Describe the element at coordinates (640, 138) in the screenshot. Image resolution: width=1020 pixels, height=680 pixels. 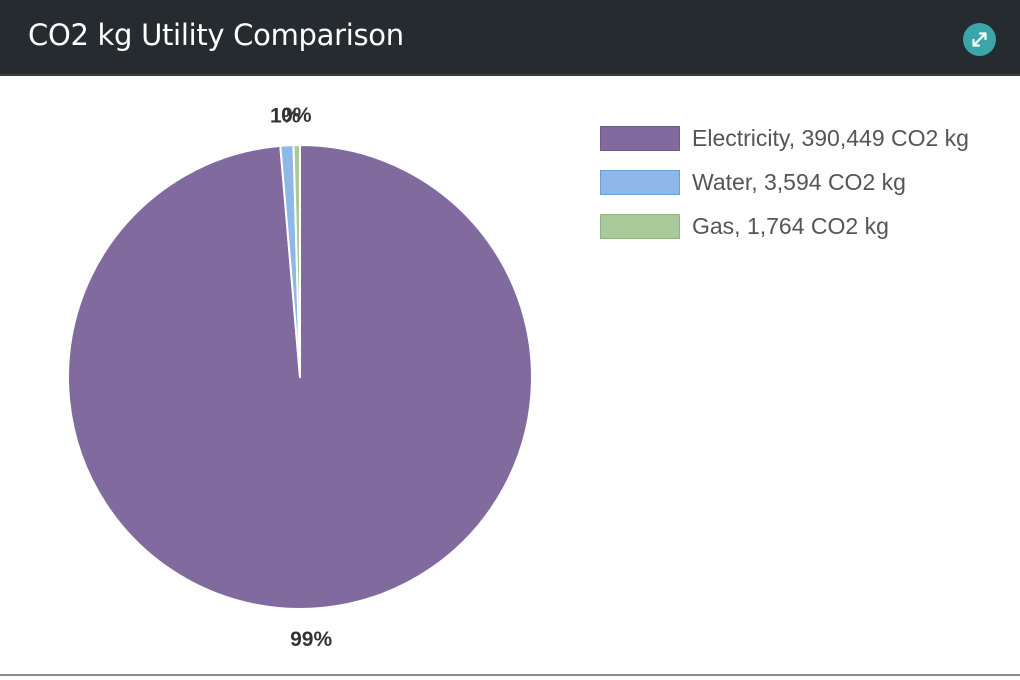
I see `legend-swatch-electricity` at that location.